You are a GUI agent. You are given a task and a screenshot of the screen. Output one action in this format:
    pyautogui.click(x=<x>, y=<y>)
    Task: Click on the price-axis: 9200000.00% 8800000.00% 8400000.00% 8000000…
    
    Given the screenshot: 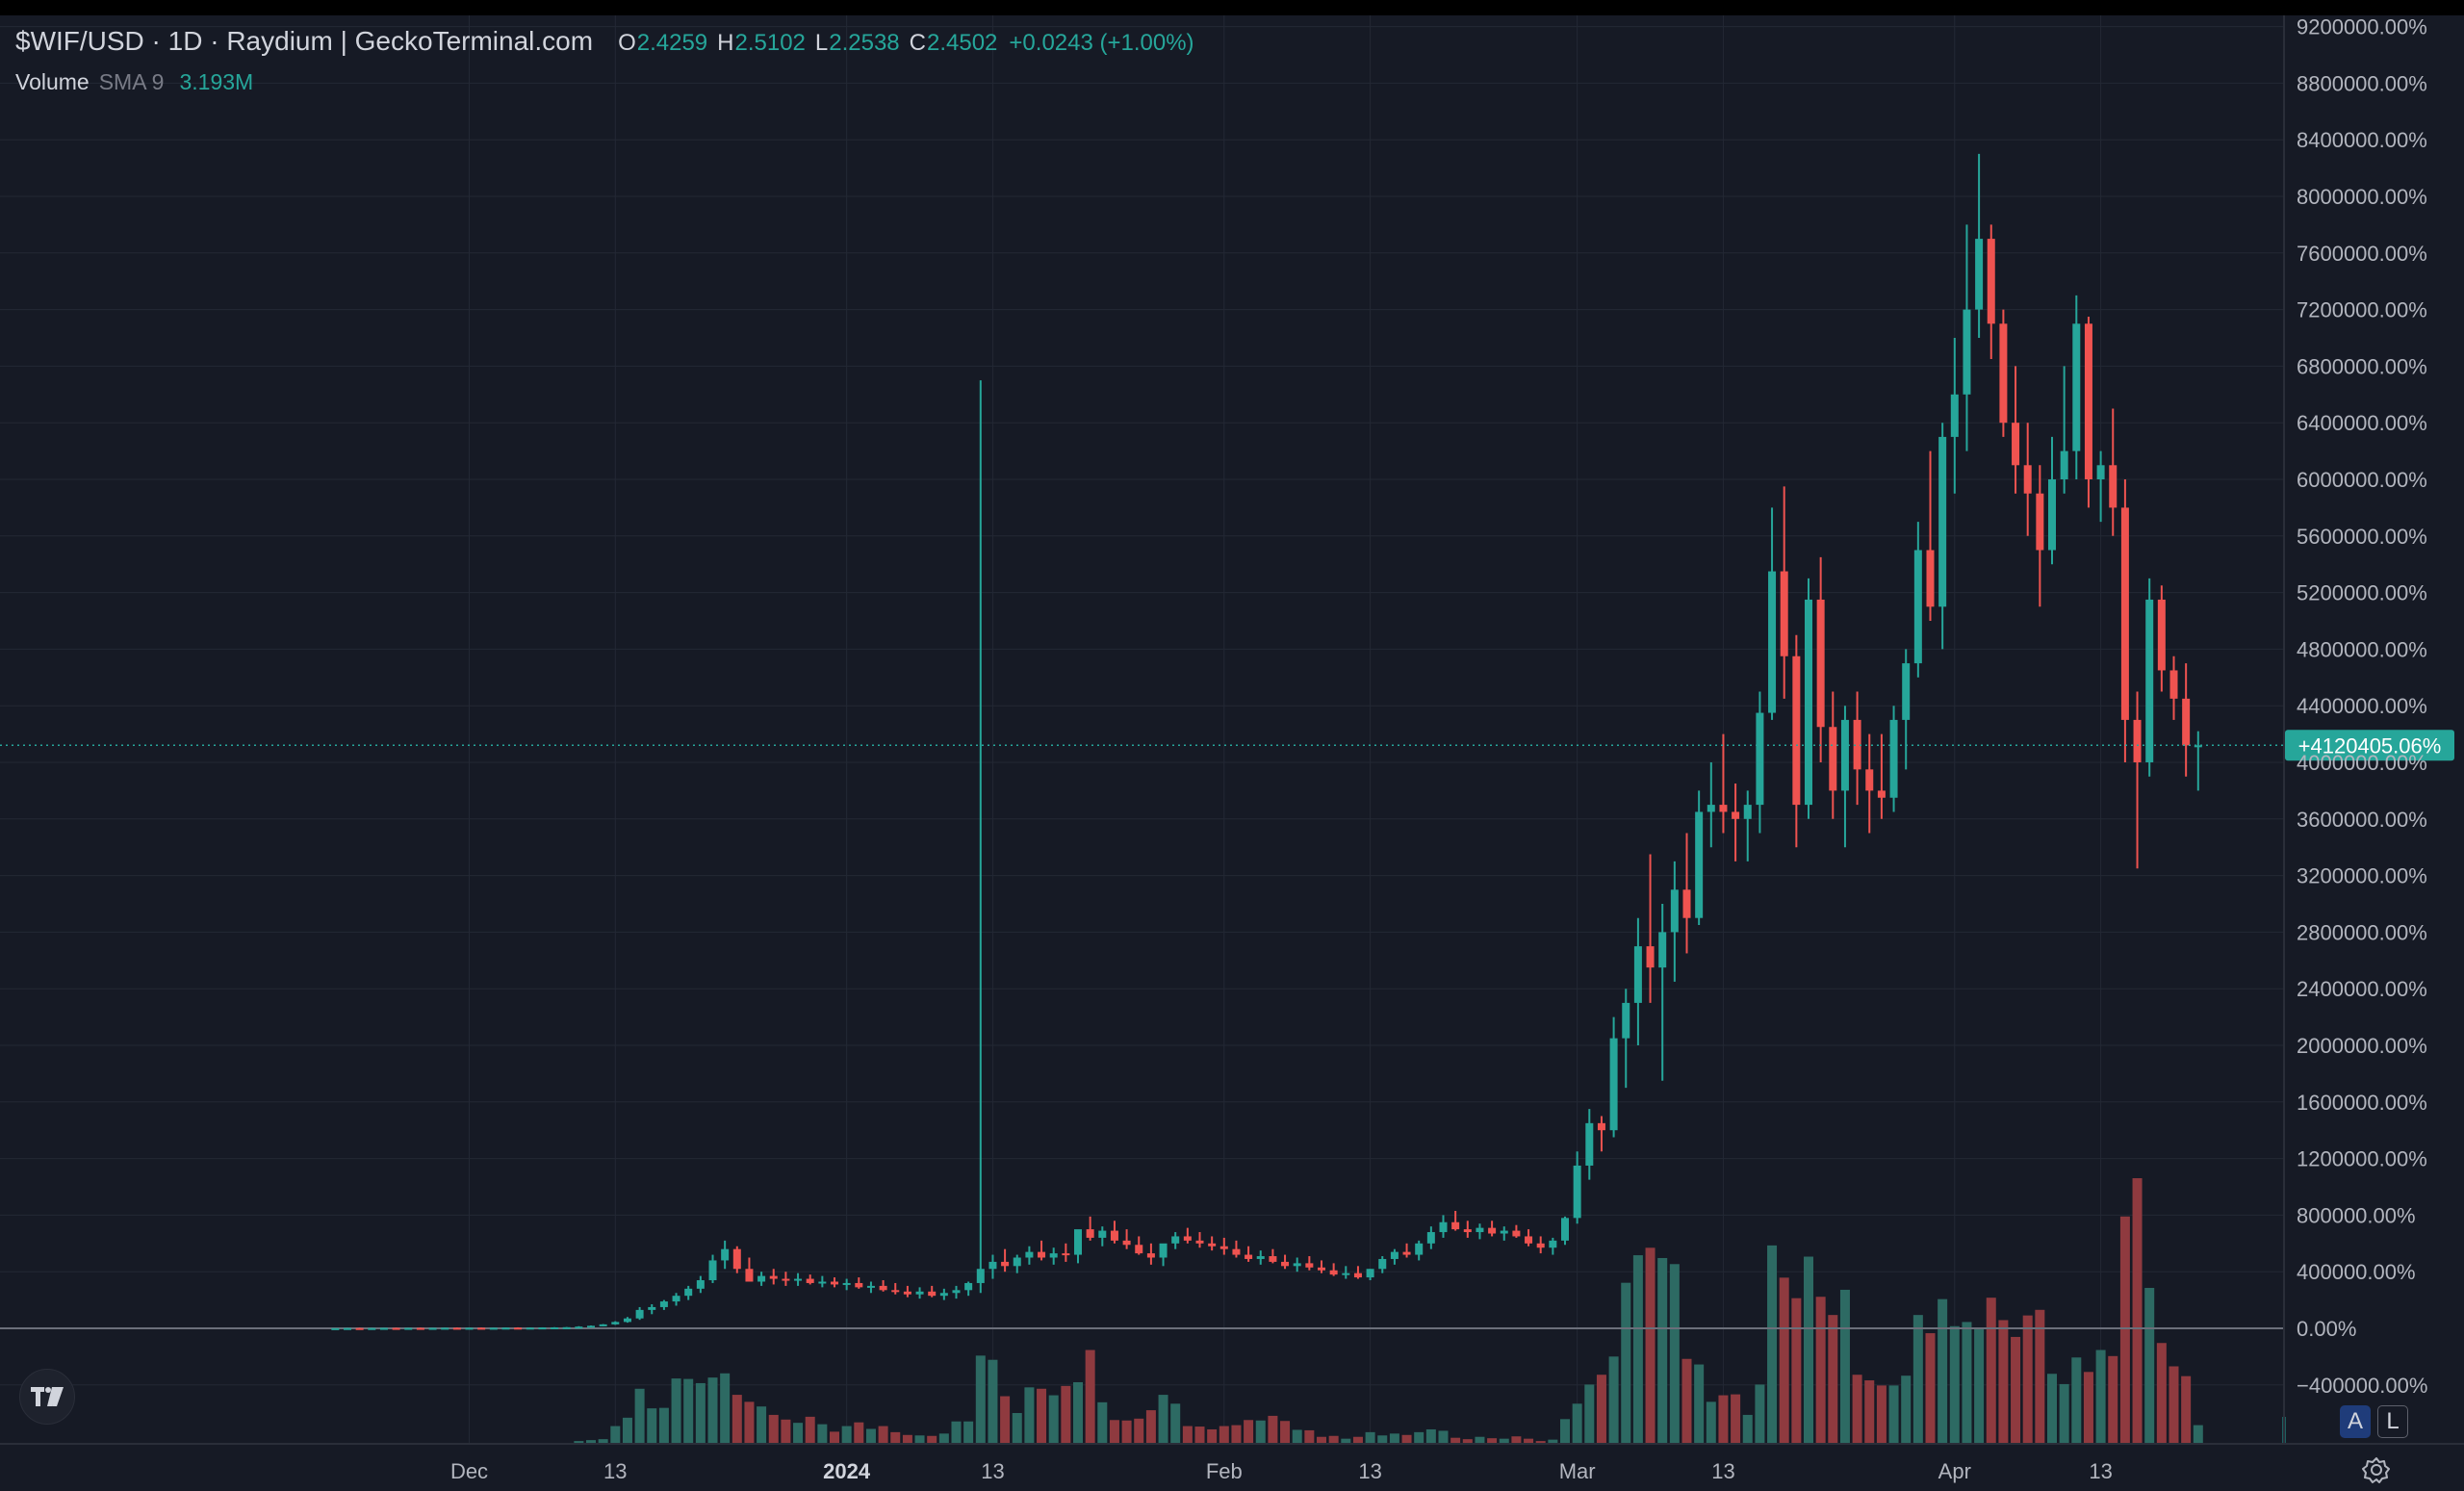 What is the action you would take?
    pyautogui.click(x=2355, y=729)
    